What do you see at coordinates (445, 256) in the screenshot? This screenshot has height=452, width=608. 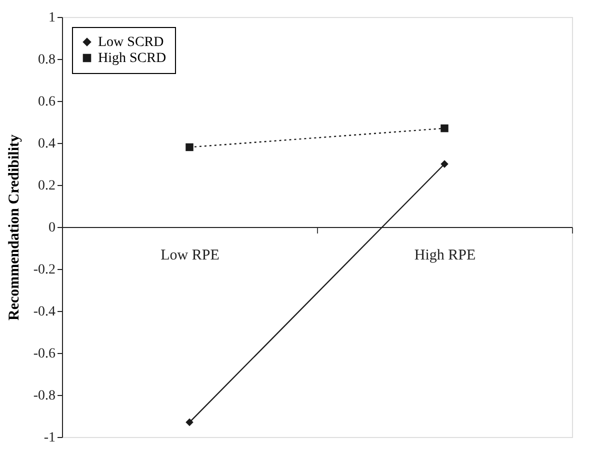 I see `x-tick-label: High RPE` at bounding box center [445, 256].